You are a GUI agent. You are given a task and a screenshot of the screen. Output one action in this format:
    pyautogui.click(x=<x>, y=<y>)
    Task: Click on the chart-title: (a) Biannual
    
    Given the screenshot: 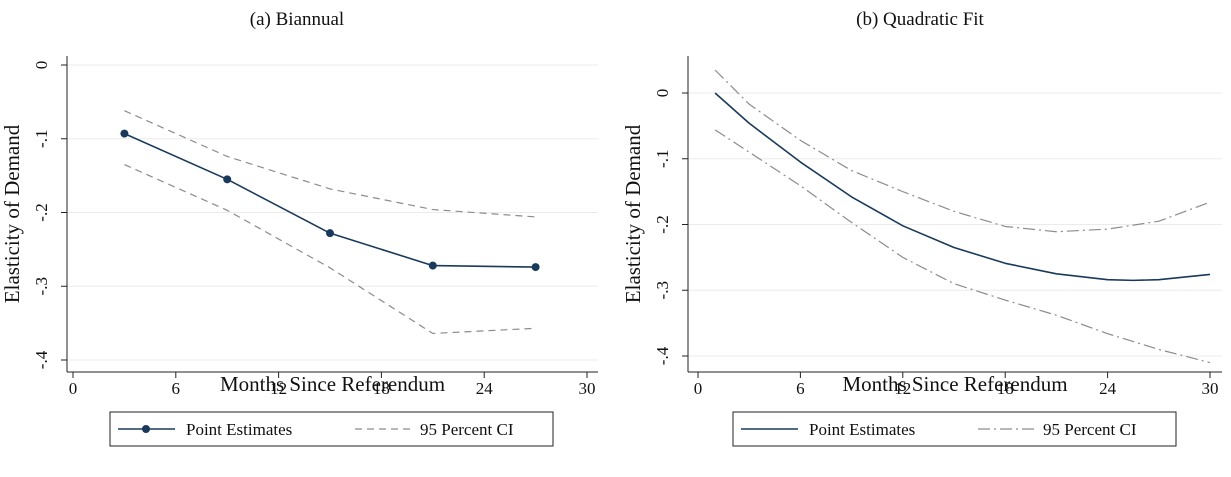 What is the action you would take?
    pyautogui.click(x=297, y=19)
    